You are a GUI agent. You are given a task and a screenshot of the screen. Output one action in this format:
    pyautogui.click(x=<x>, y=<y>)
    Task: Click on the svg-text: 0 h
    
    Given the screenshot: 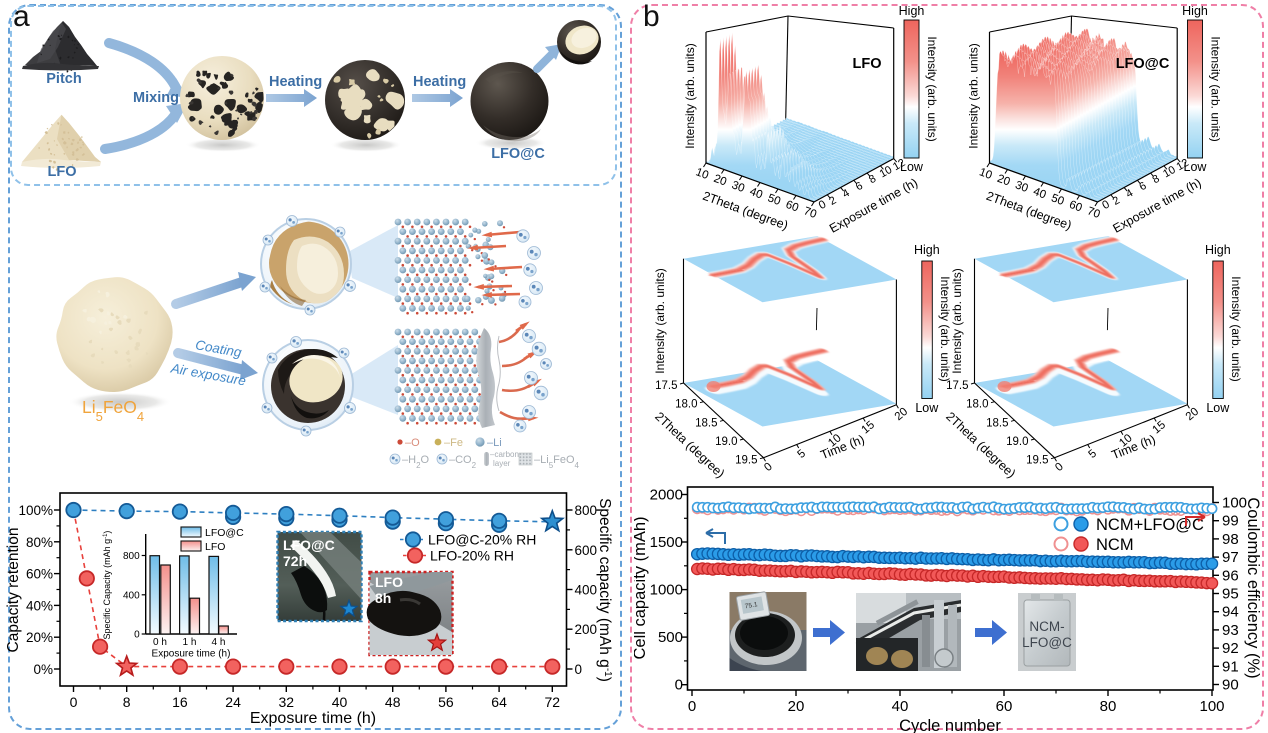 What is the action you would take?
    pyautogui.click(x=160, y=642)
    